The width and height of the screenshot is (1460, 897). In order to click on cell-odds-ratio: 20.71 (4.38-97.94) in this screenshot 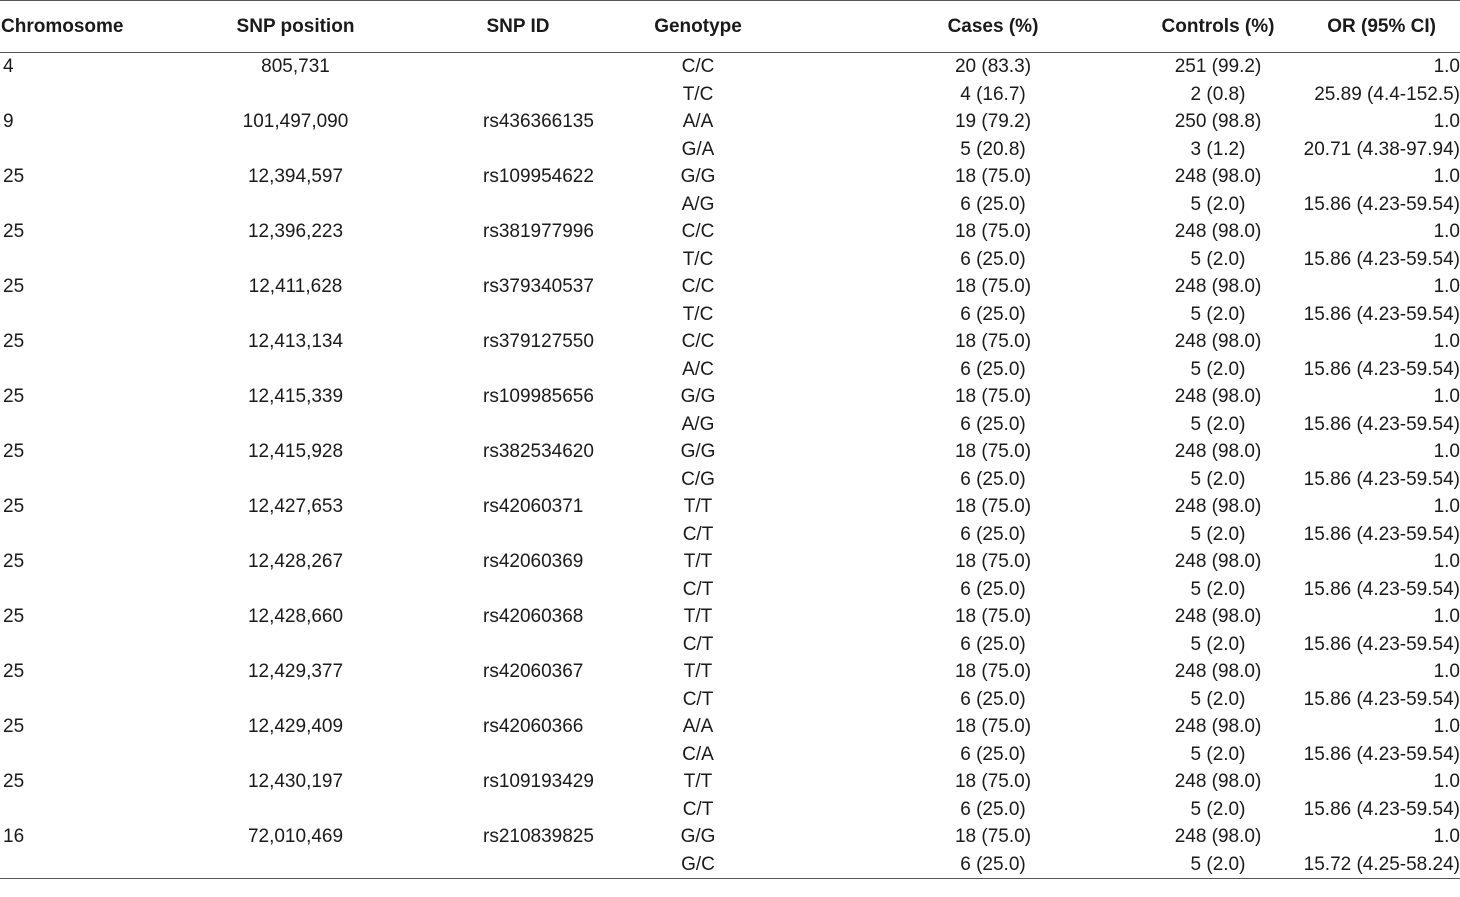, I will do `click(1381, 149)`.